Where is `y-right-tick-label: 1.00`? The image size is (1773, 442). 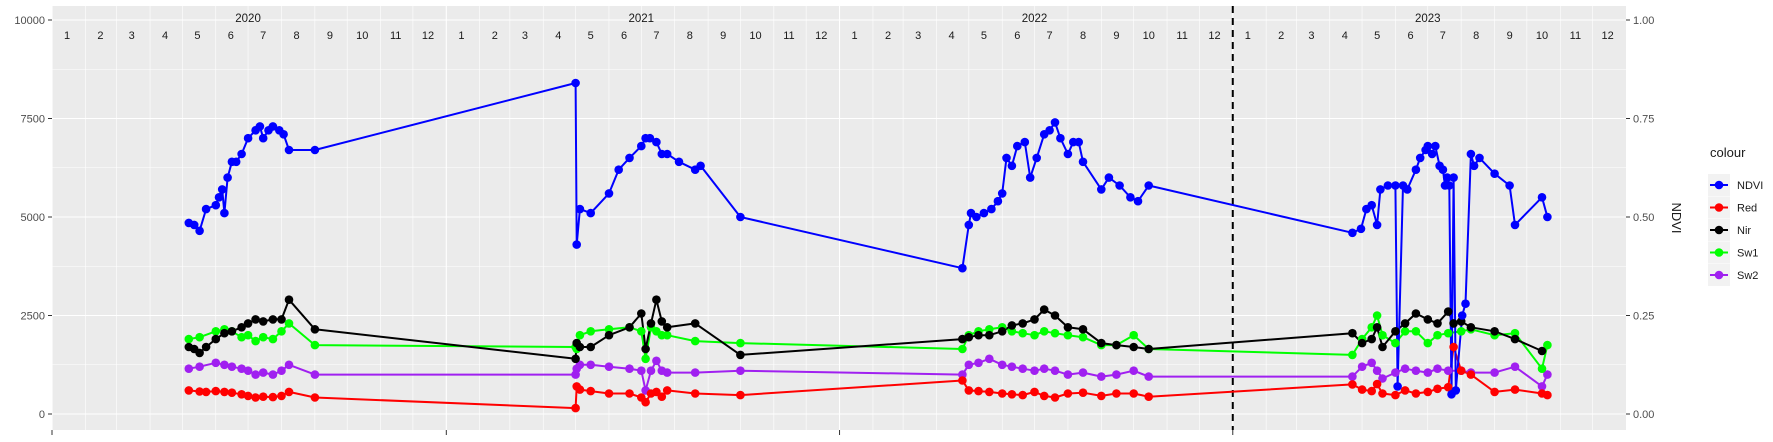
y-right-tick-label: 1.00 is located at coordinates (1643, 21).